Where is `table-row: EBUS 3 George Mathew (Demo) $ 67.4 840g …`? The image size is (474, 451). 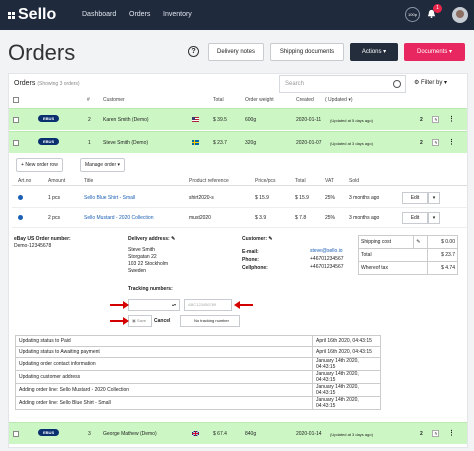
table-row: EBUS 3 George Mathew (Demo) $ 67.4 840g … is located at coordinates (238, 433).